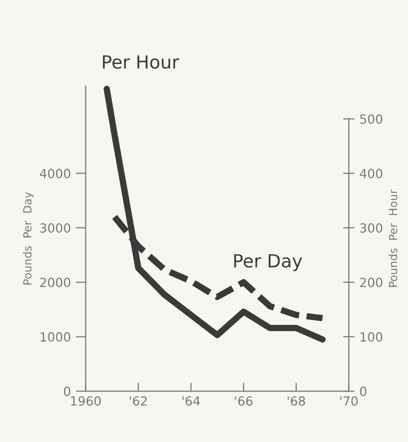  What do you see at coordinates (349, 401) in the screenshot?
I see `x-tick-label: '70` at bounding box center [349, 401].